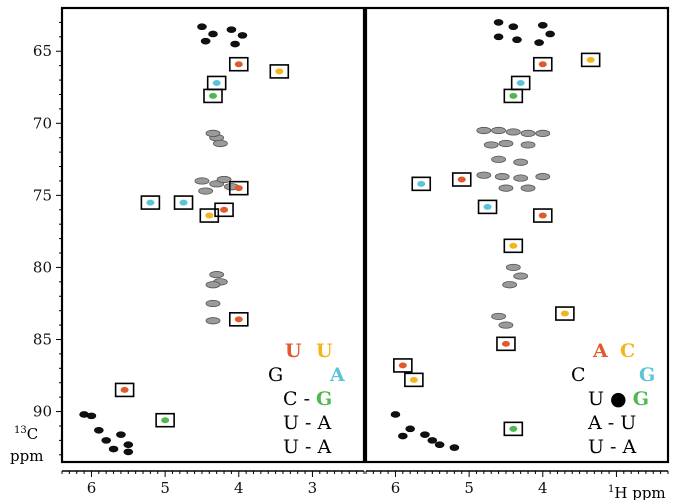 The width and height of the screenshot is (676, 500). Describe the element at coordinates (600, 351) in the screenshot. I see `legend-right-a-orange: A` at that location.